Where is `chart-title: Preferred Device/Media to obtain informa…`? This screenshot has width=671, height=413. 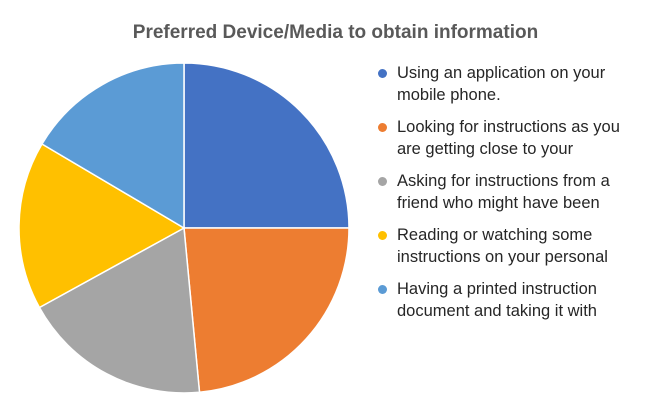
chart-title: Preferred Device/Media to obtain informa… is located at coordinates (335, 32).